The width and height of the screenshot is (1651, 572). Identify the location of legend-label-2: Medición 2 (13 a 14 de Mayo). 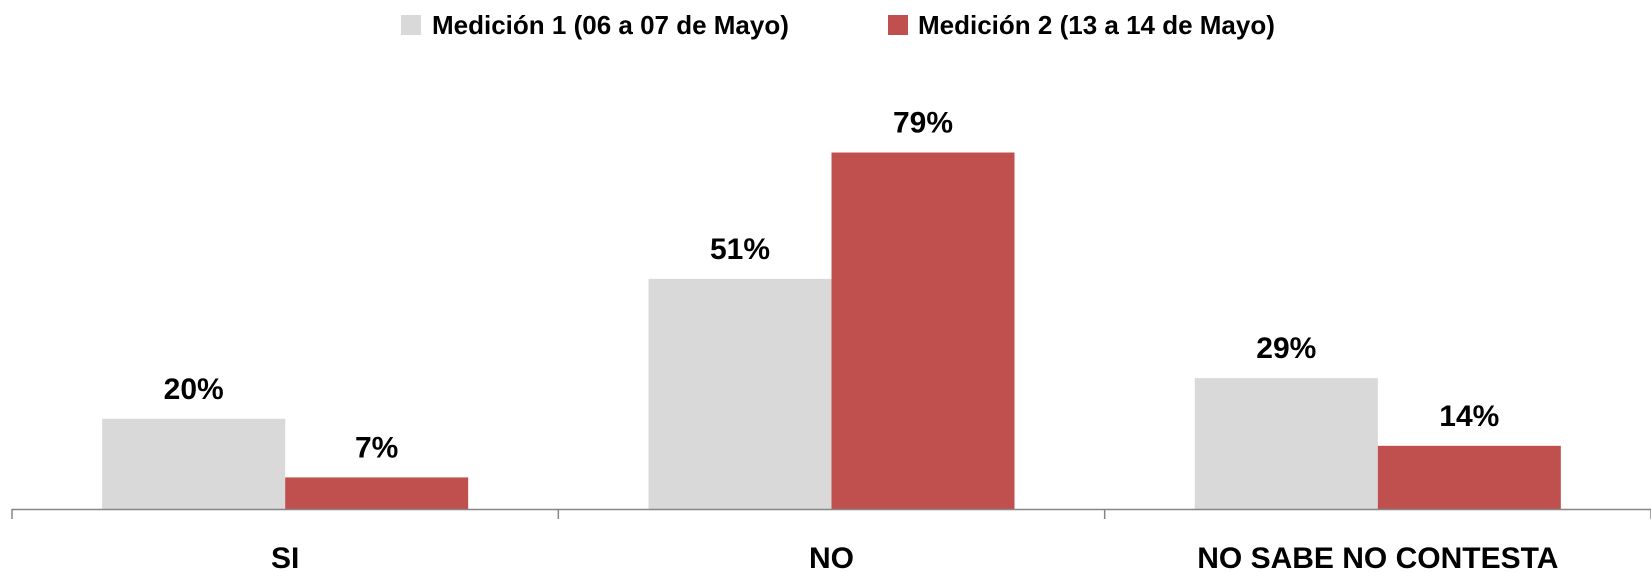
(1096, 25).